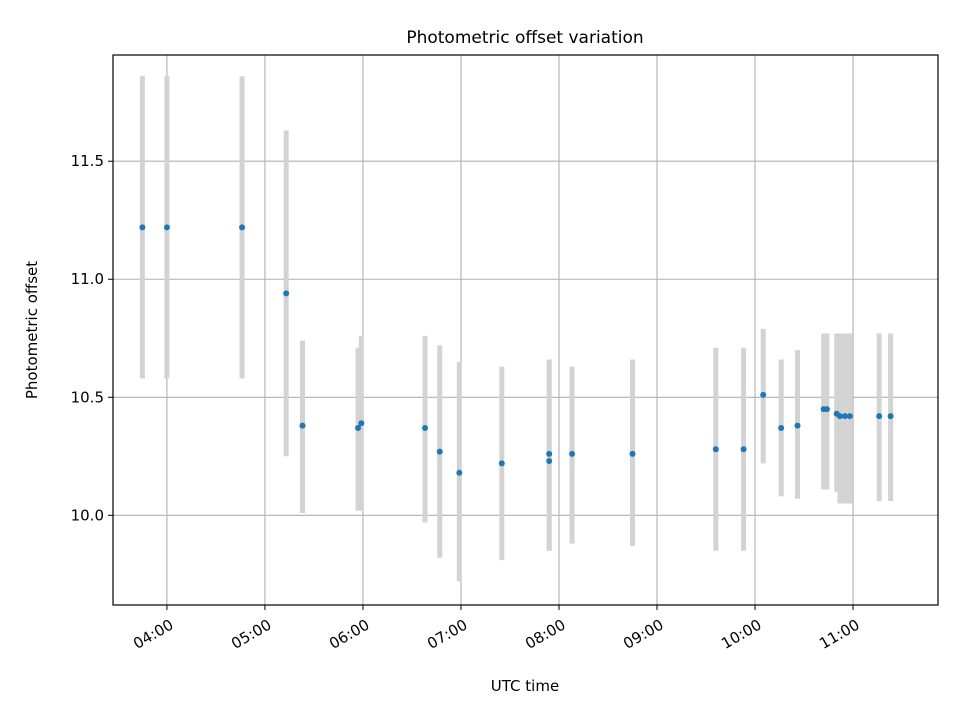 This screenshot has width=960, height=720. What do you see at coordinates (524, 38) in the screenshot?
I see `chart-title: Photometric offset variation` at bounding box center [524, 38].